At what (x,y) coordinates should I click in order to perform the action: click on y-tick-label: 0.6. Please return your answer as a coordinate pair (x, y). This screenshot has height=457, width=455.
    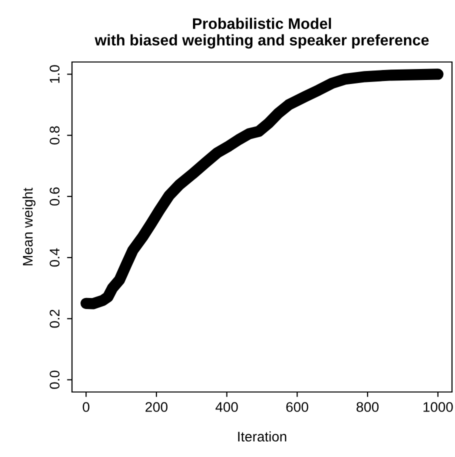
    Looking at the image, I should click on (55, 196).